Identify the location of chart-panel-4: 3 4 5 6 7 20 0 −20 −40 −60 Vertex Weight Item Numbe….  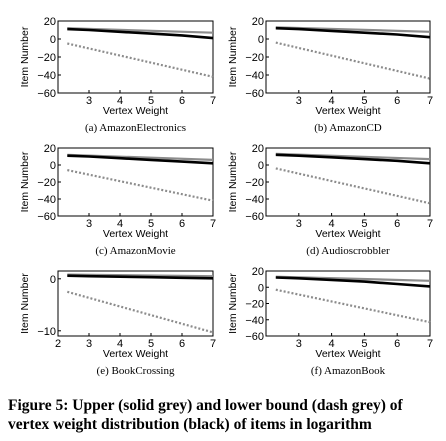
(330, 200).